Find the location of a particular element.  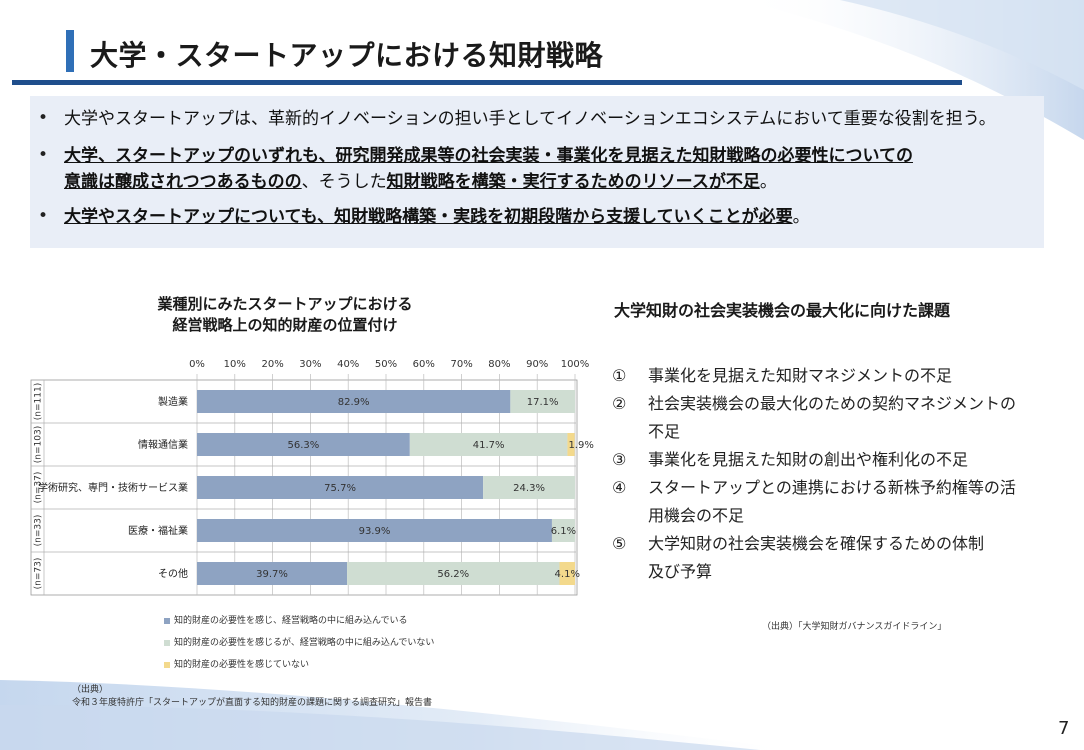

x-tick-label: 100% is located at coordinates (575, 364).